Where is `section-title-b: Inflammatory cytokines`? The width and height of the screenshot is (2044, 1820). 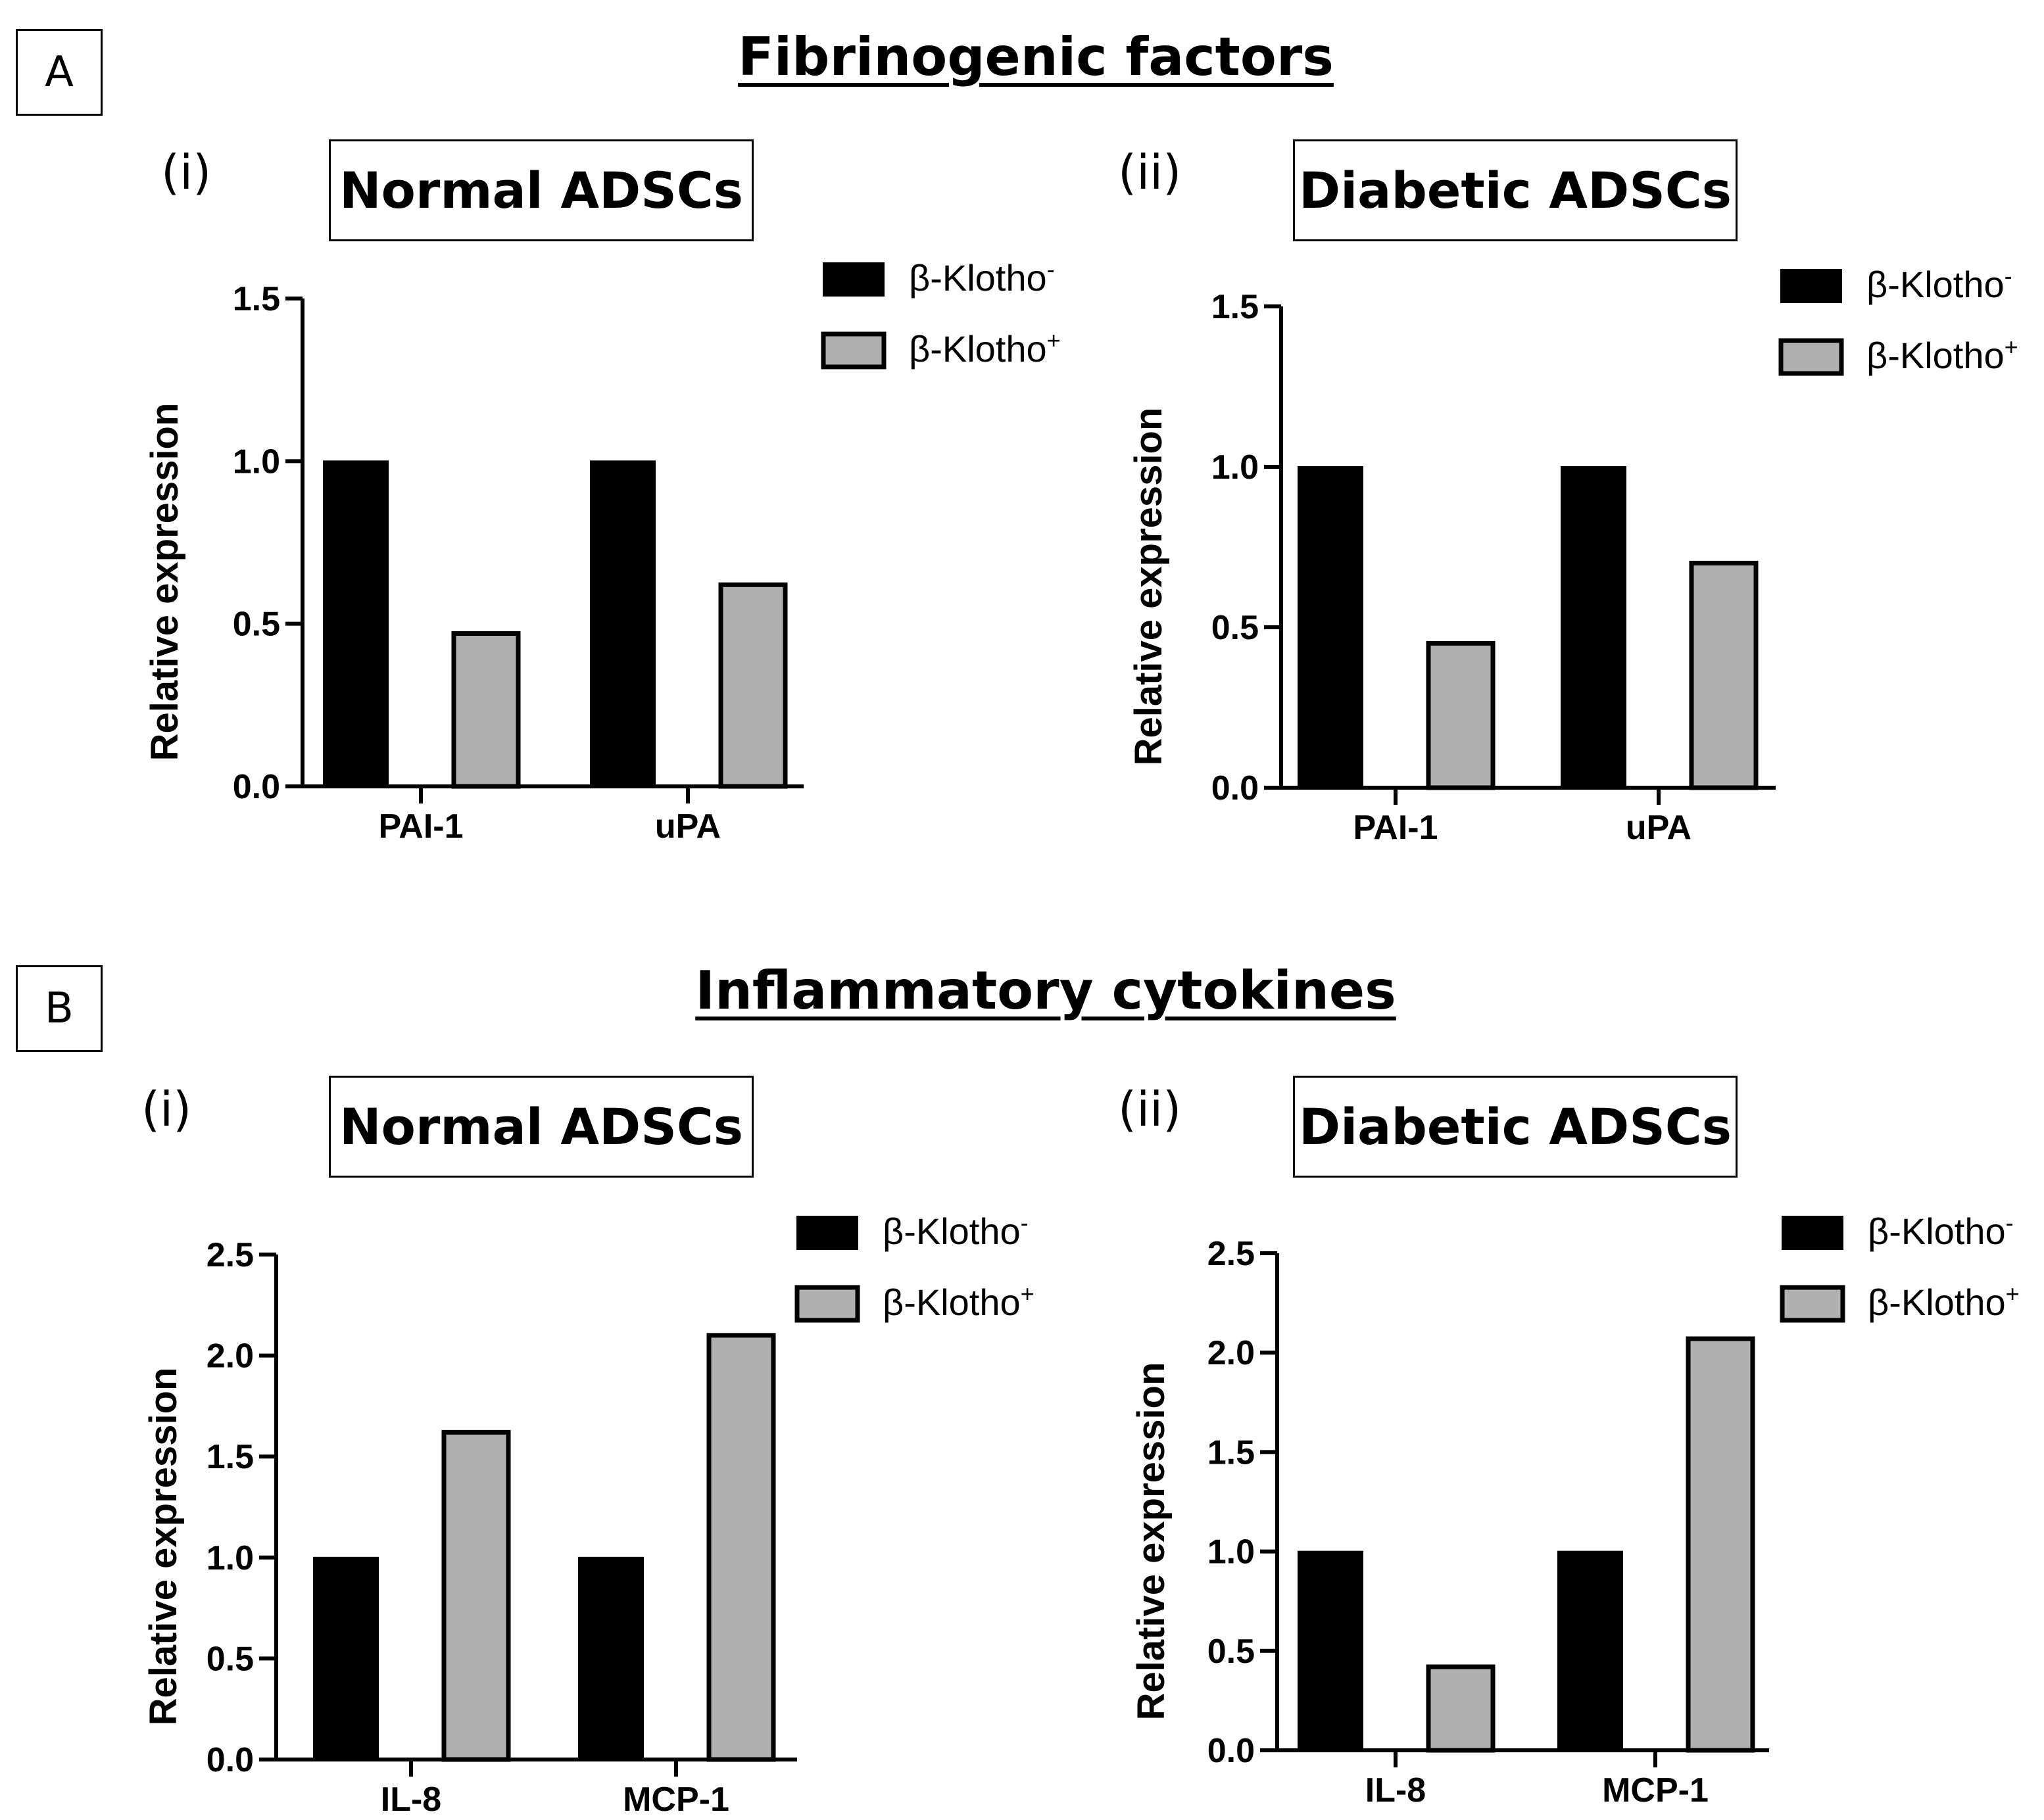 section-title-b: Inflammatory cytokines is located at coordinates (1045, 990).